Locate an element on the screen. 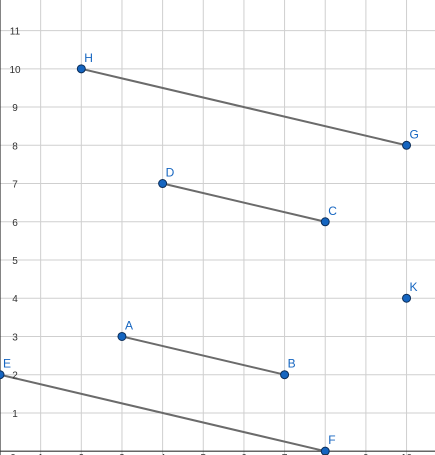 The width and height of the screenshot is (435, 455). x-tick-label: 9 is located at coordinates (366, 454).